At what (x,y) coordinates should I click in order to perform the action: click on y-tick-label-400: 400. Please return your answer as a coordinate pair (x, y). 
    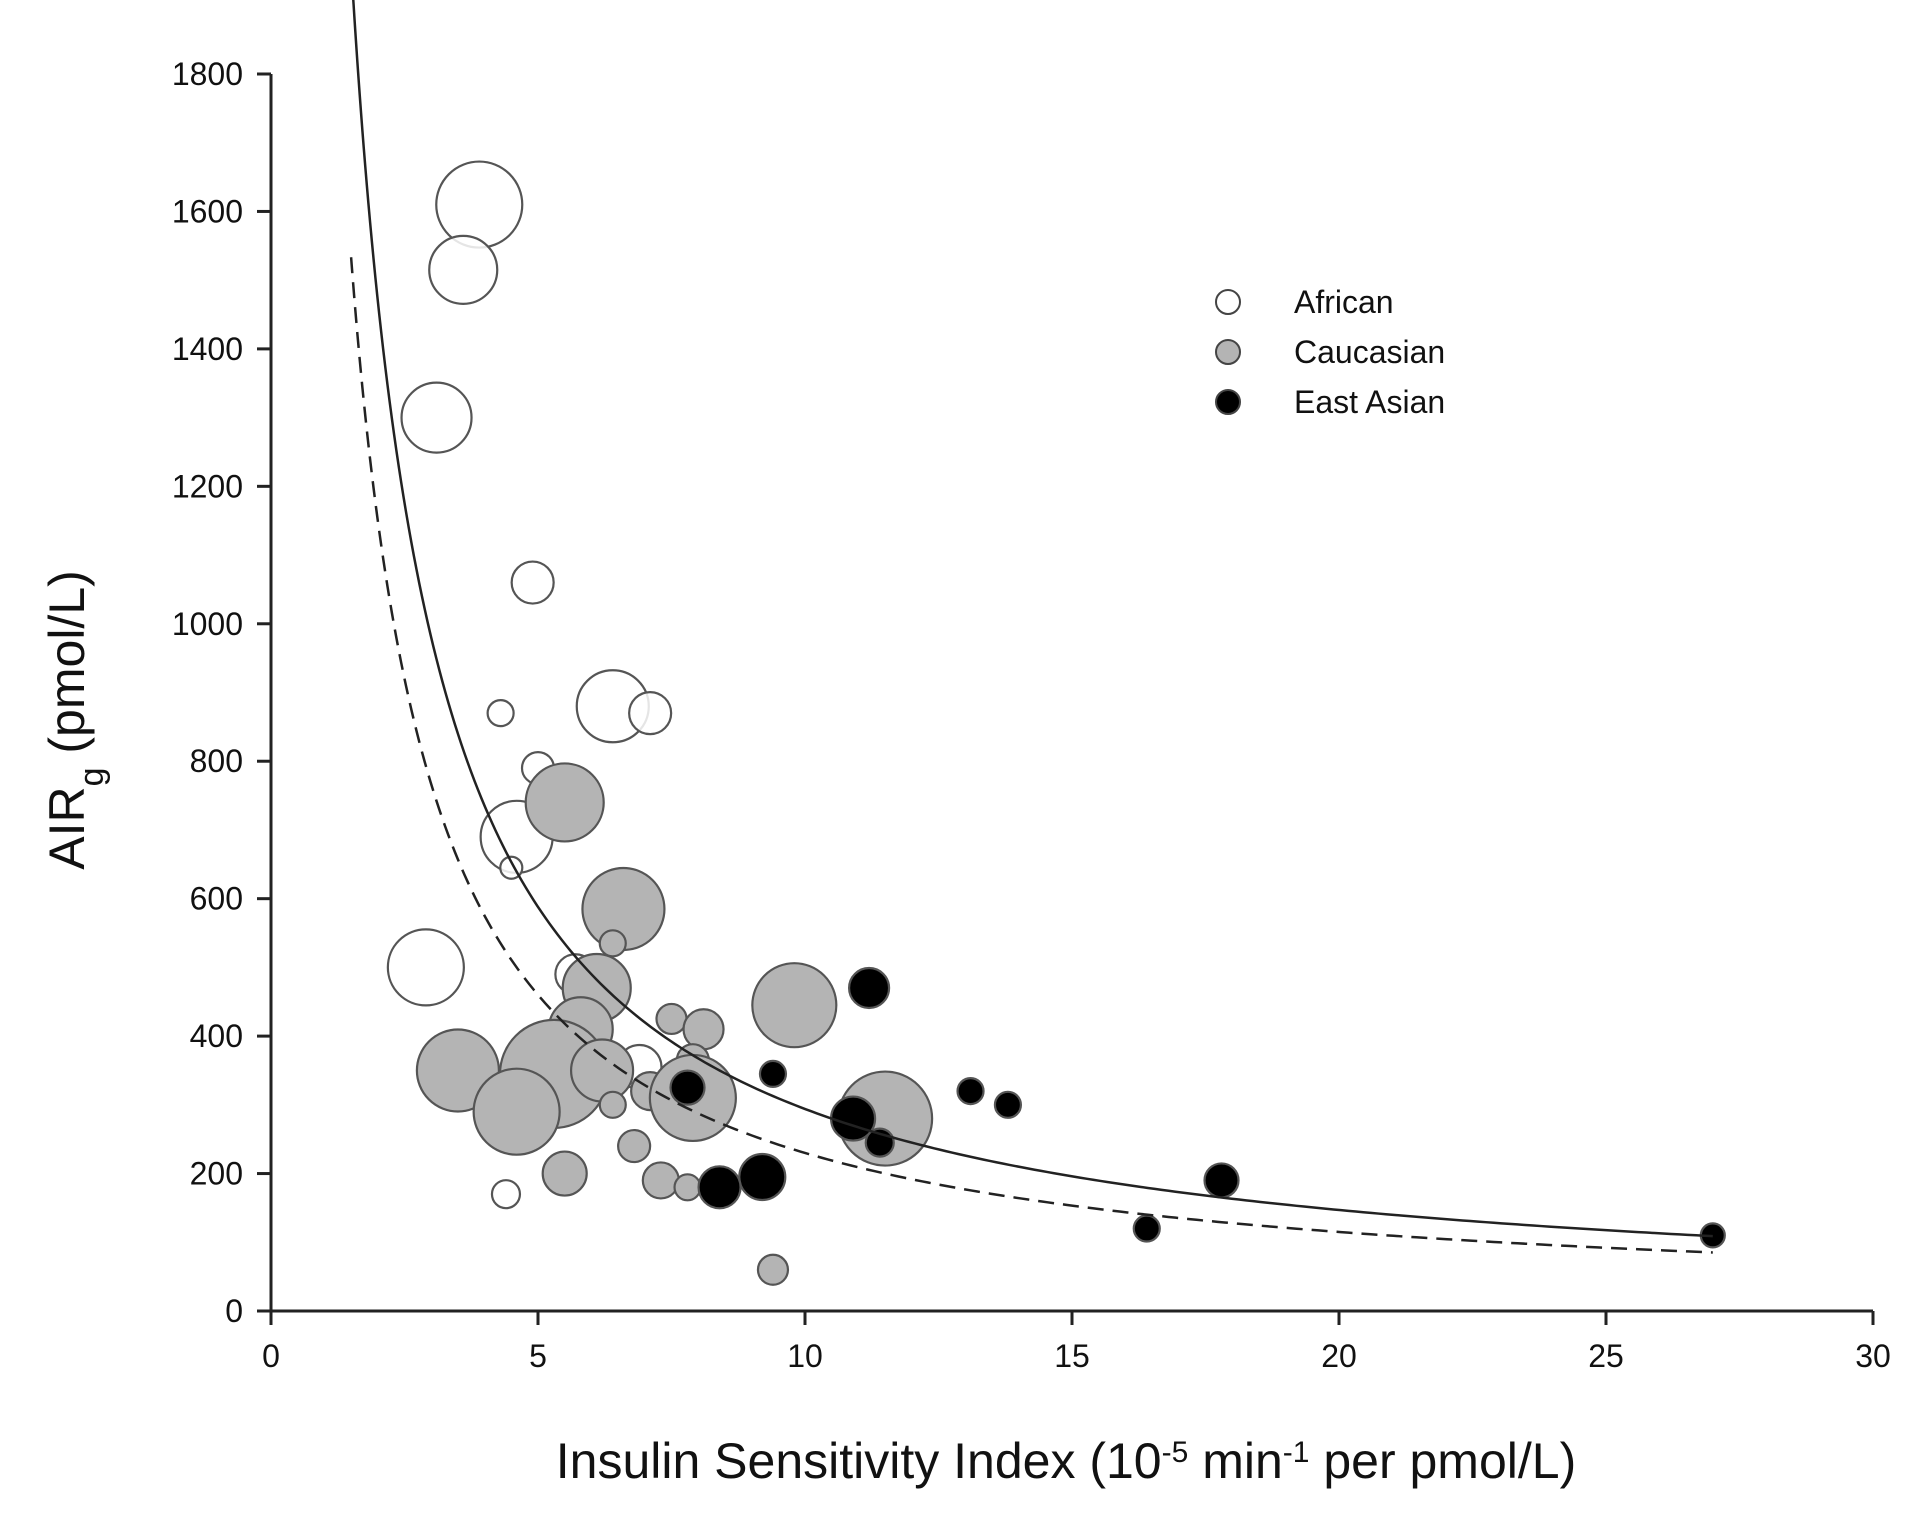
    Looking at the image, I should click on (216, 1036).